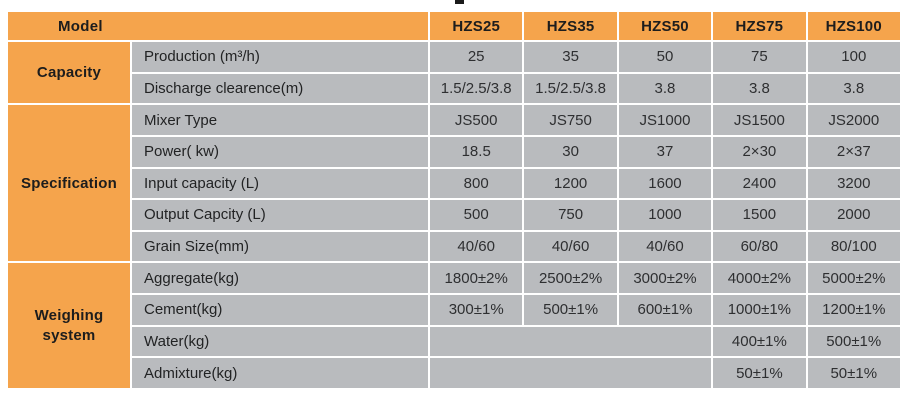 The height and width of the screenshot is (404, 913). Describe the element at coordinates (853, 215) in the screenshot. I see `value-cell: 2000` at that location.